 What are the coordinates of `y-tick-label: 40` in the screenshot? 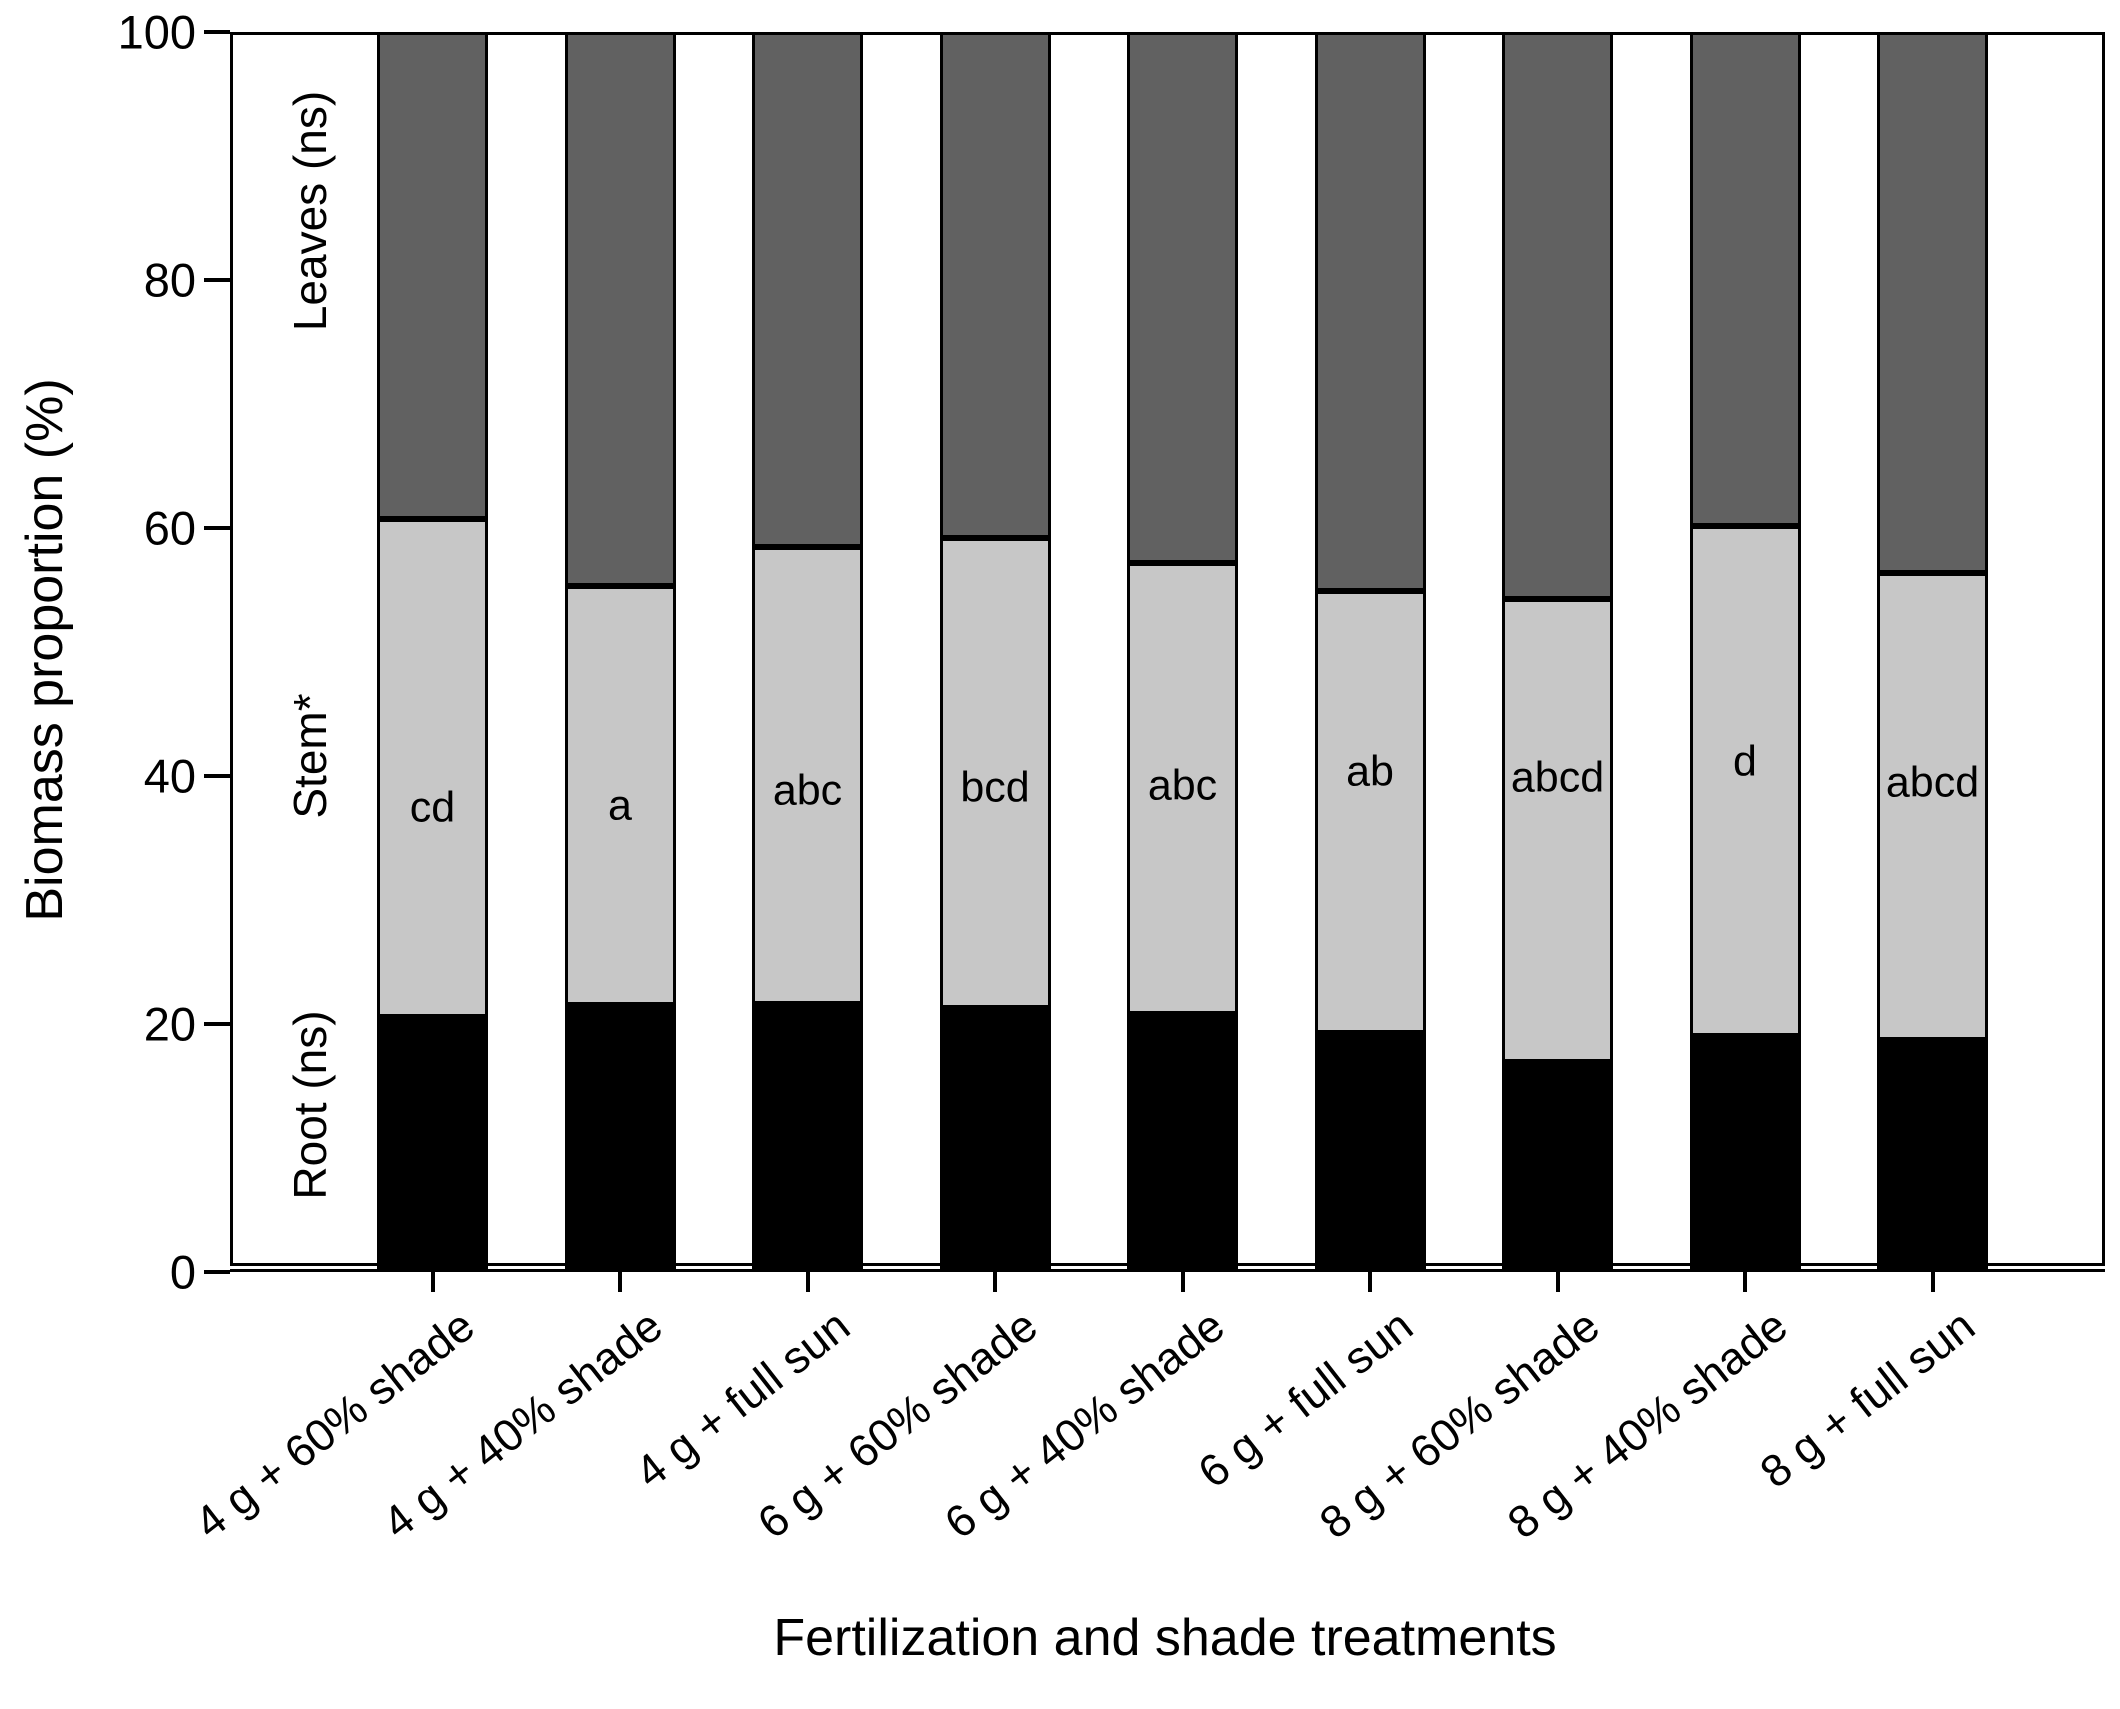 It's located at (169, 776).